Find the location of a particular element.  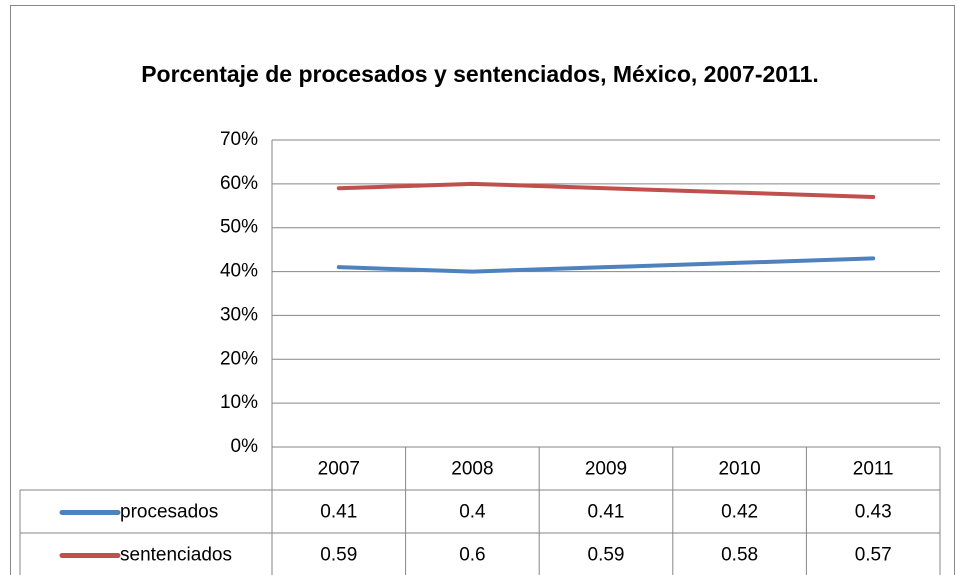

y-tick-label: 20% is located at coordinates (239, 358).